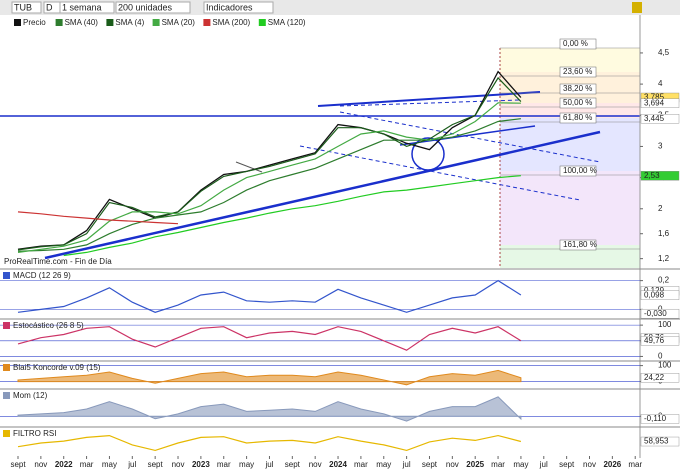 The height and width of the screenshot is (472, 680). What do you see at coordinates (654, 102) in the screenshot?
I see `price-tag-label: 3,694` at bounding box center [654, 102].